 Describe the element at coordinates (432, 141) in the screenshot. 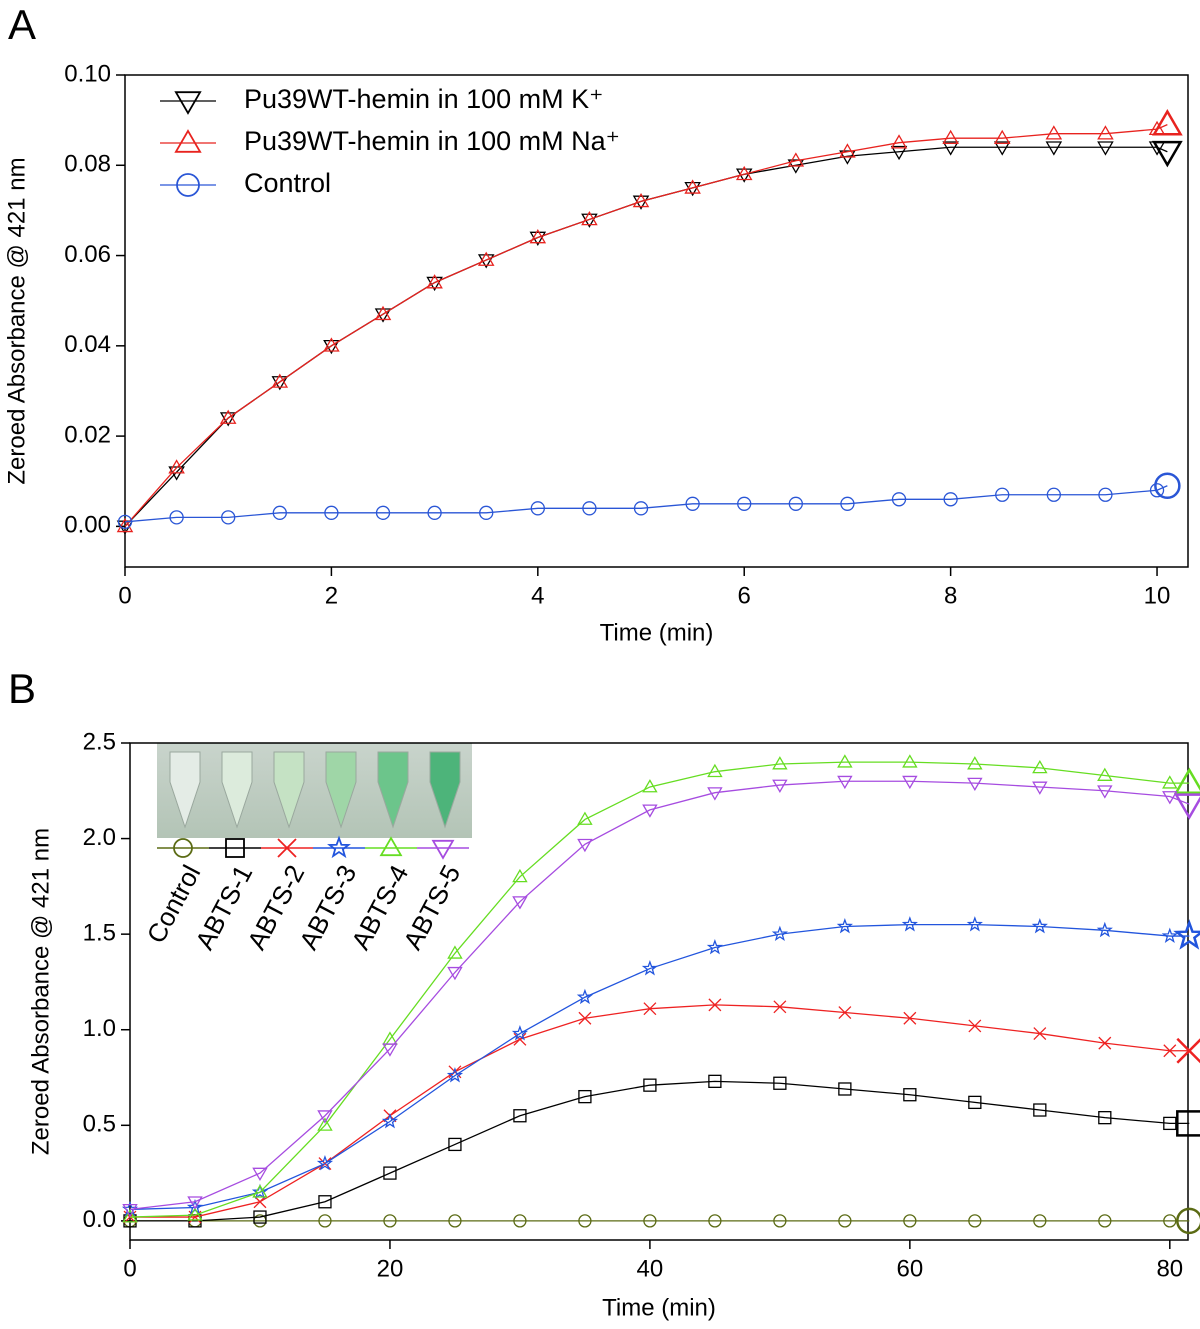

I see `legend-label: Pu39WT-hemin in 100 mM Na⁺` at that location.